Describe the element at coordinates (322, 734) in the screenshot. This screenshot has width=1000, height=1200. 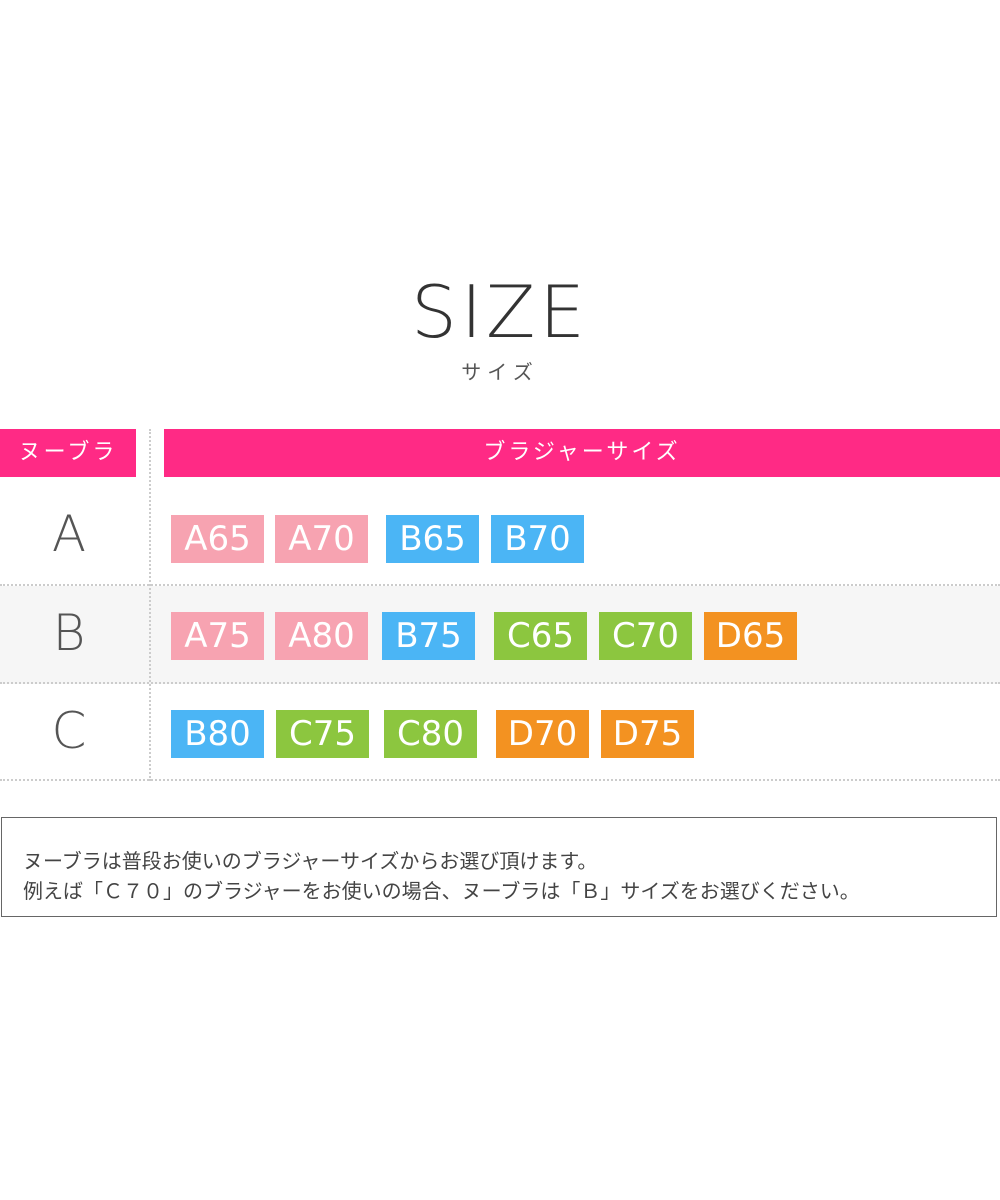
I see `size-tag-c75: C75` at that location.